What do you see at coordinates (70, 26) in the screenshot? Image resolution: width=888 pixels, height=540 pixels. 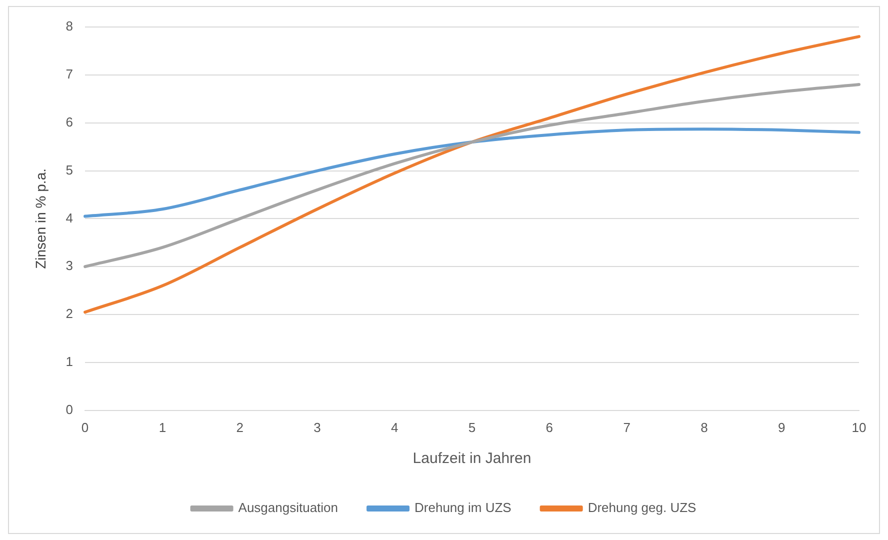 I see `y-tick-label: 8` at bounding box center [70, 26].